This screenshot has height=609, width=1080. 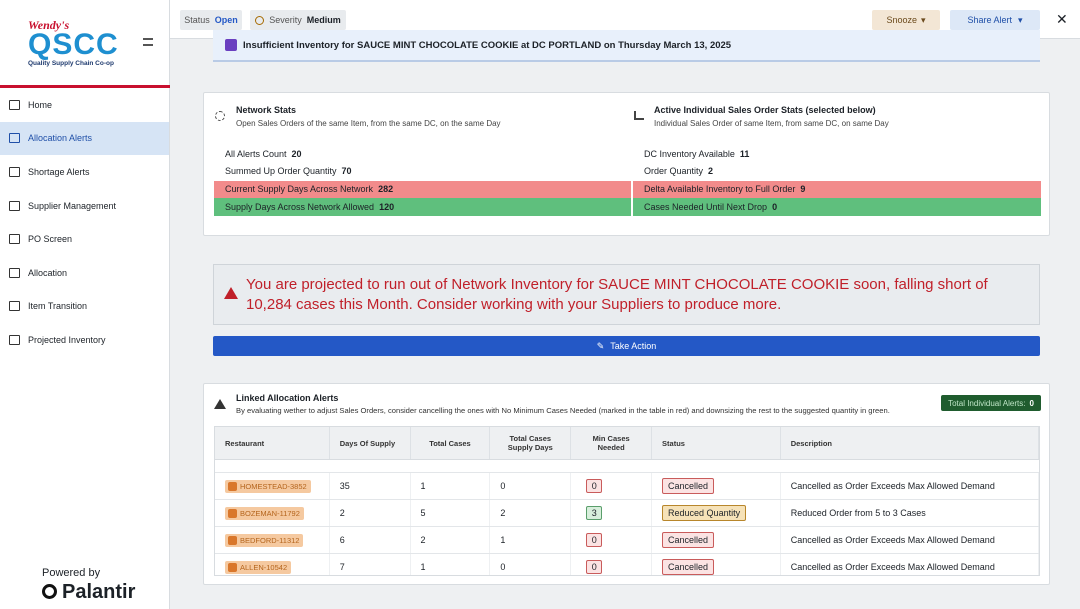 I want to click on nav-item: Projected Inventory, so click(x=84, y=340).